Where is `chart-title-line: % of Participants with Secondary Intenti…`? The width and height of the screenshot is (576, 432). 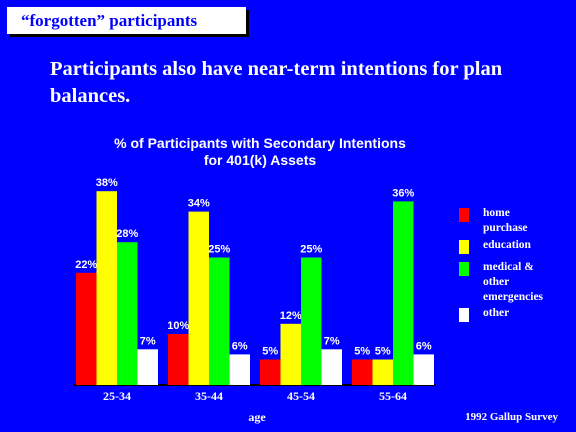
chart-title-line: % of Participants with Secondary Intenti… is located at coordinates (260, 143).